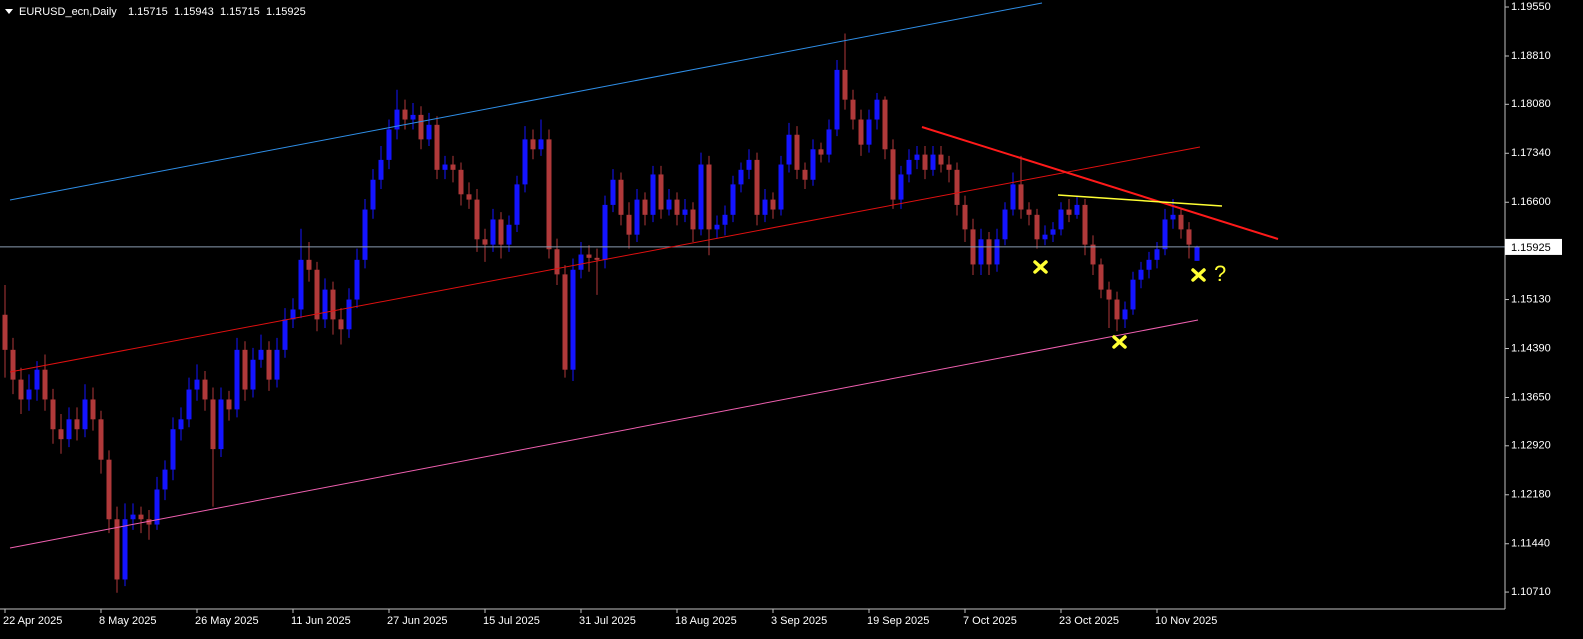 This screenshot has width=1583, height=639. What do you see at coordinates (898, 621) in the screenshot?
I see `x-tick-label: 19 Sep 2025` at bounding box center [898, 621].